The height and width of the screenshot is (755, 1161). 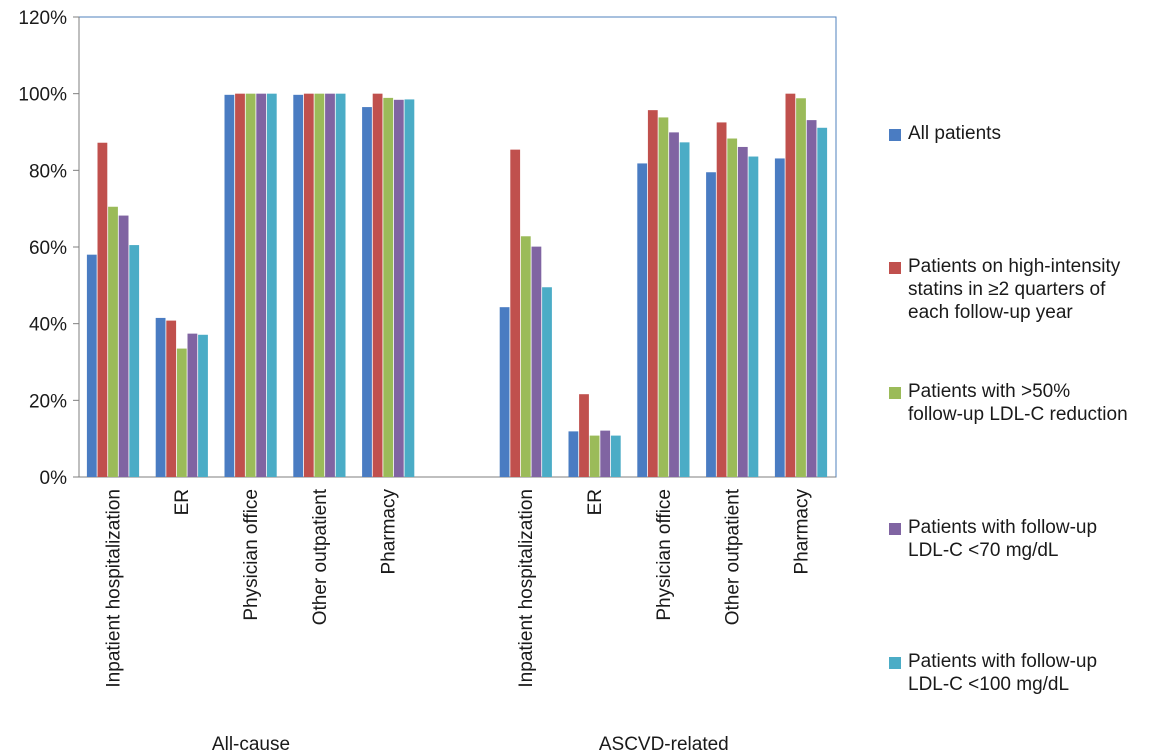 I want to click on legend-item: Patients with follow-up LDL-C <70 mg/dL, so click(x=993, y=539).